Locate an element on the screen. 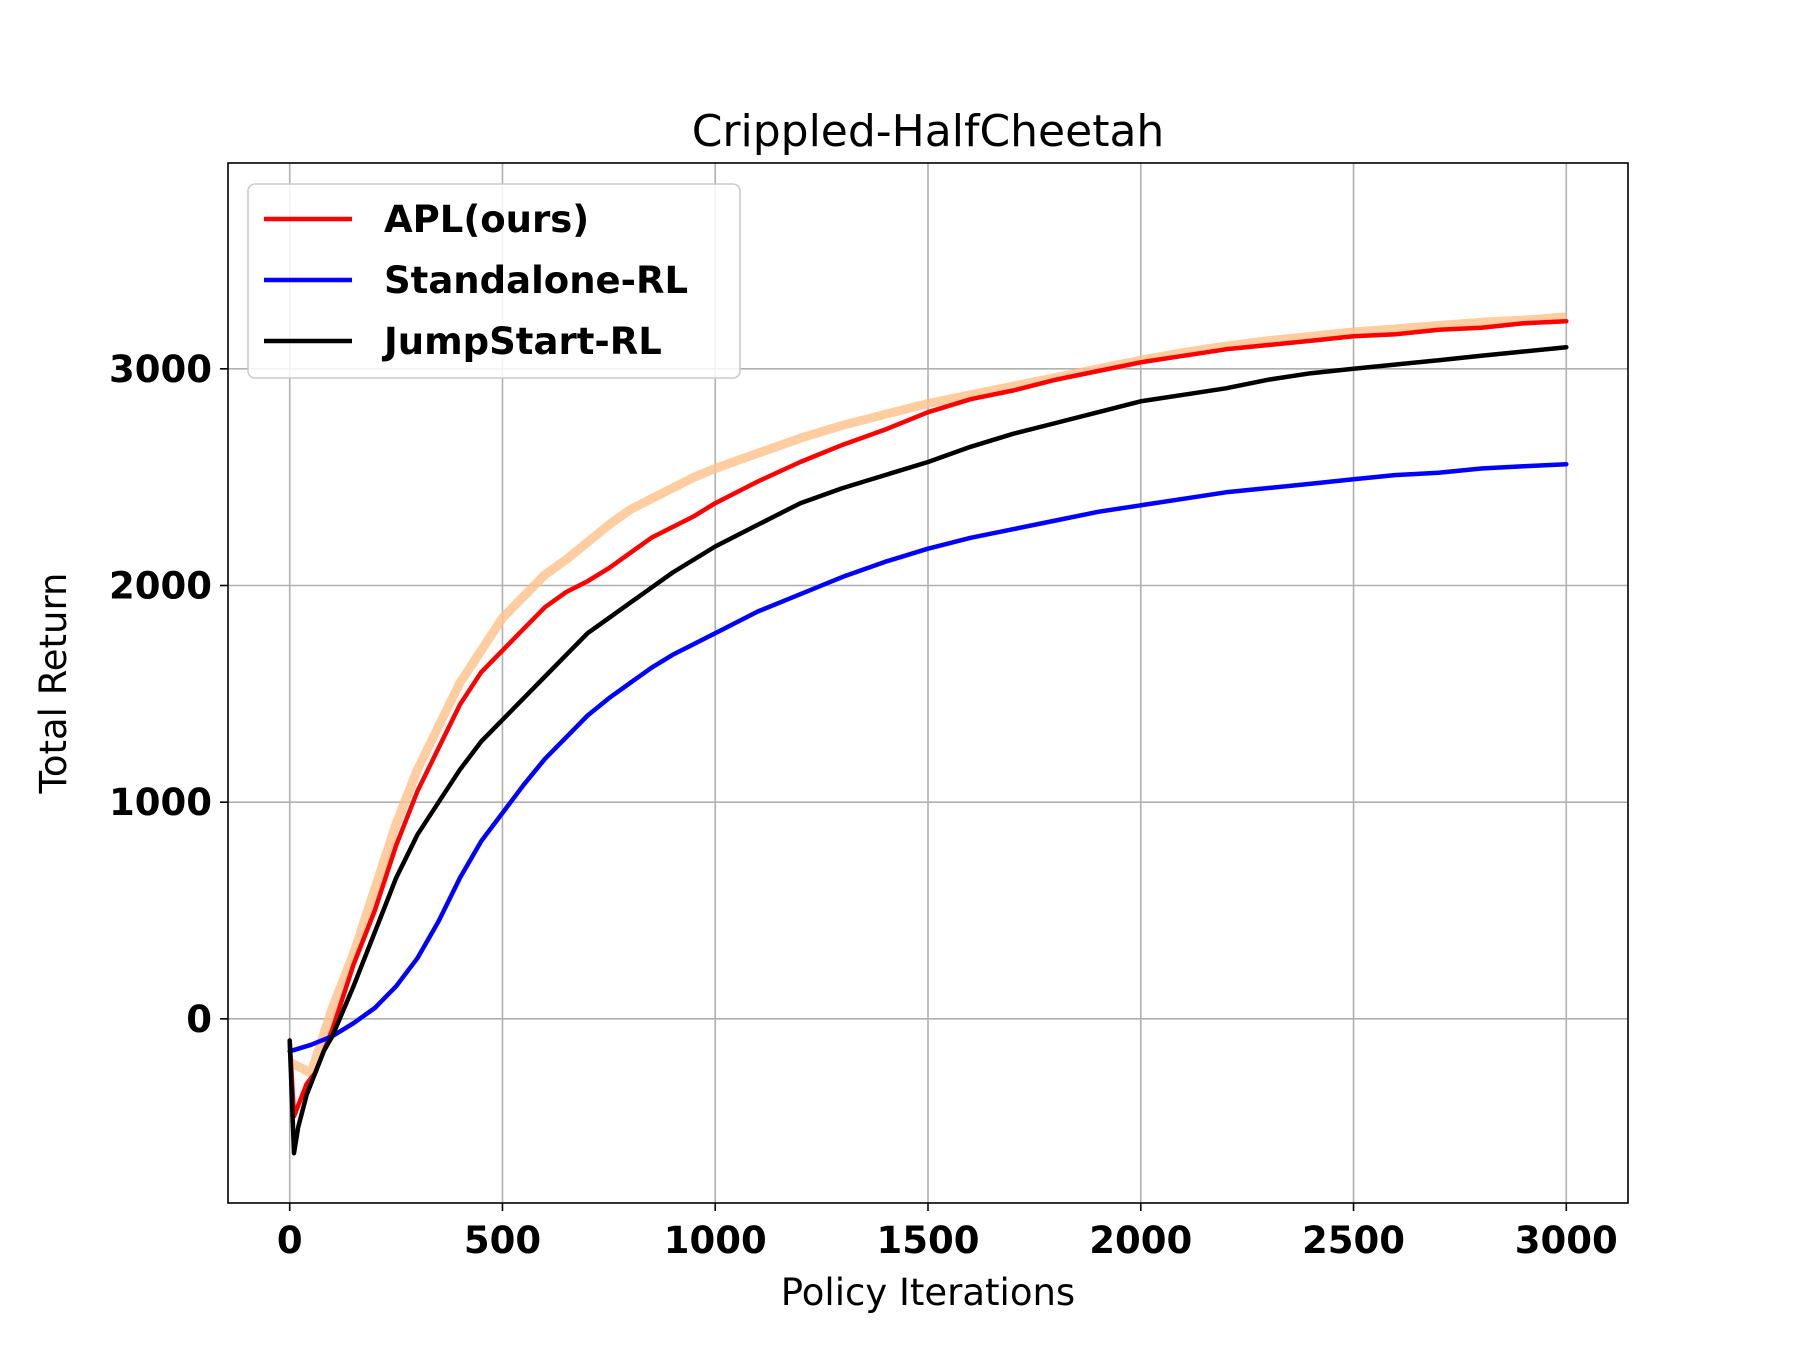 This screenshot has width=1805, height=1352. x-tick-label: 1500 is located at coordinates (928, 1240).